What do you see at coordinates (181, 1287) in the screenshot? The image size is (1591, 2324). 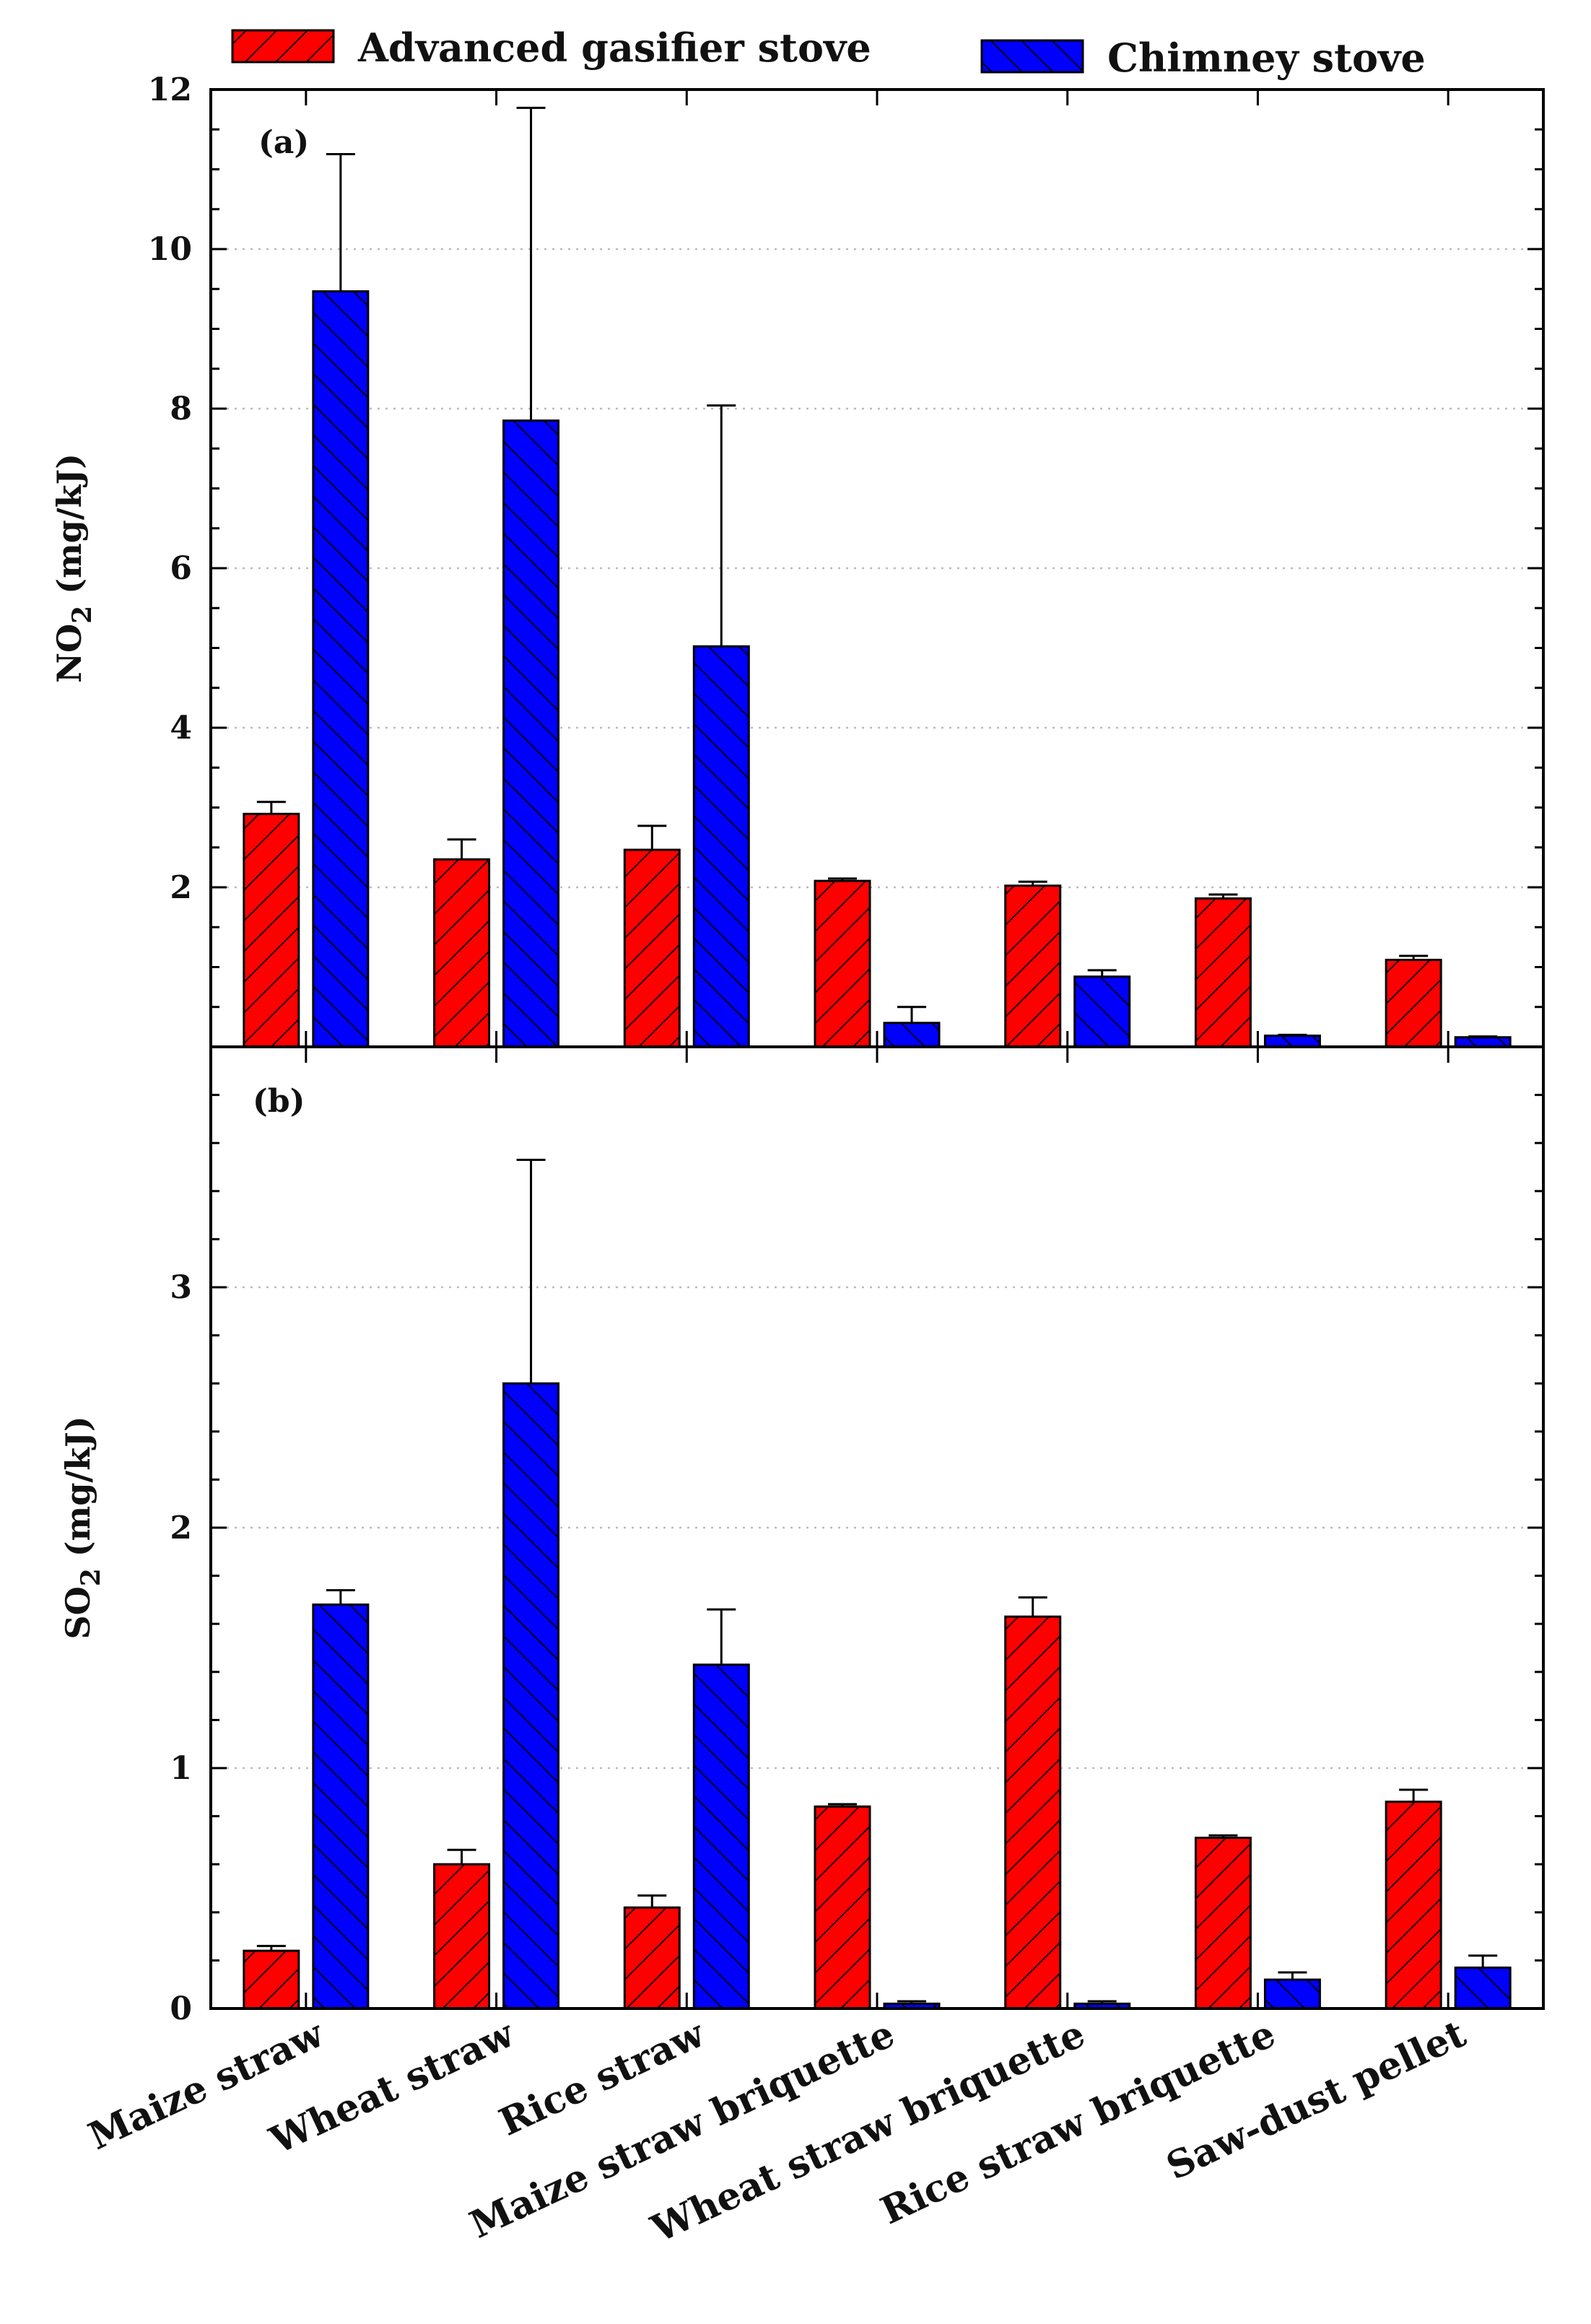 I see `y-tick-label-b: 3` at bounding box center [181, 1287].